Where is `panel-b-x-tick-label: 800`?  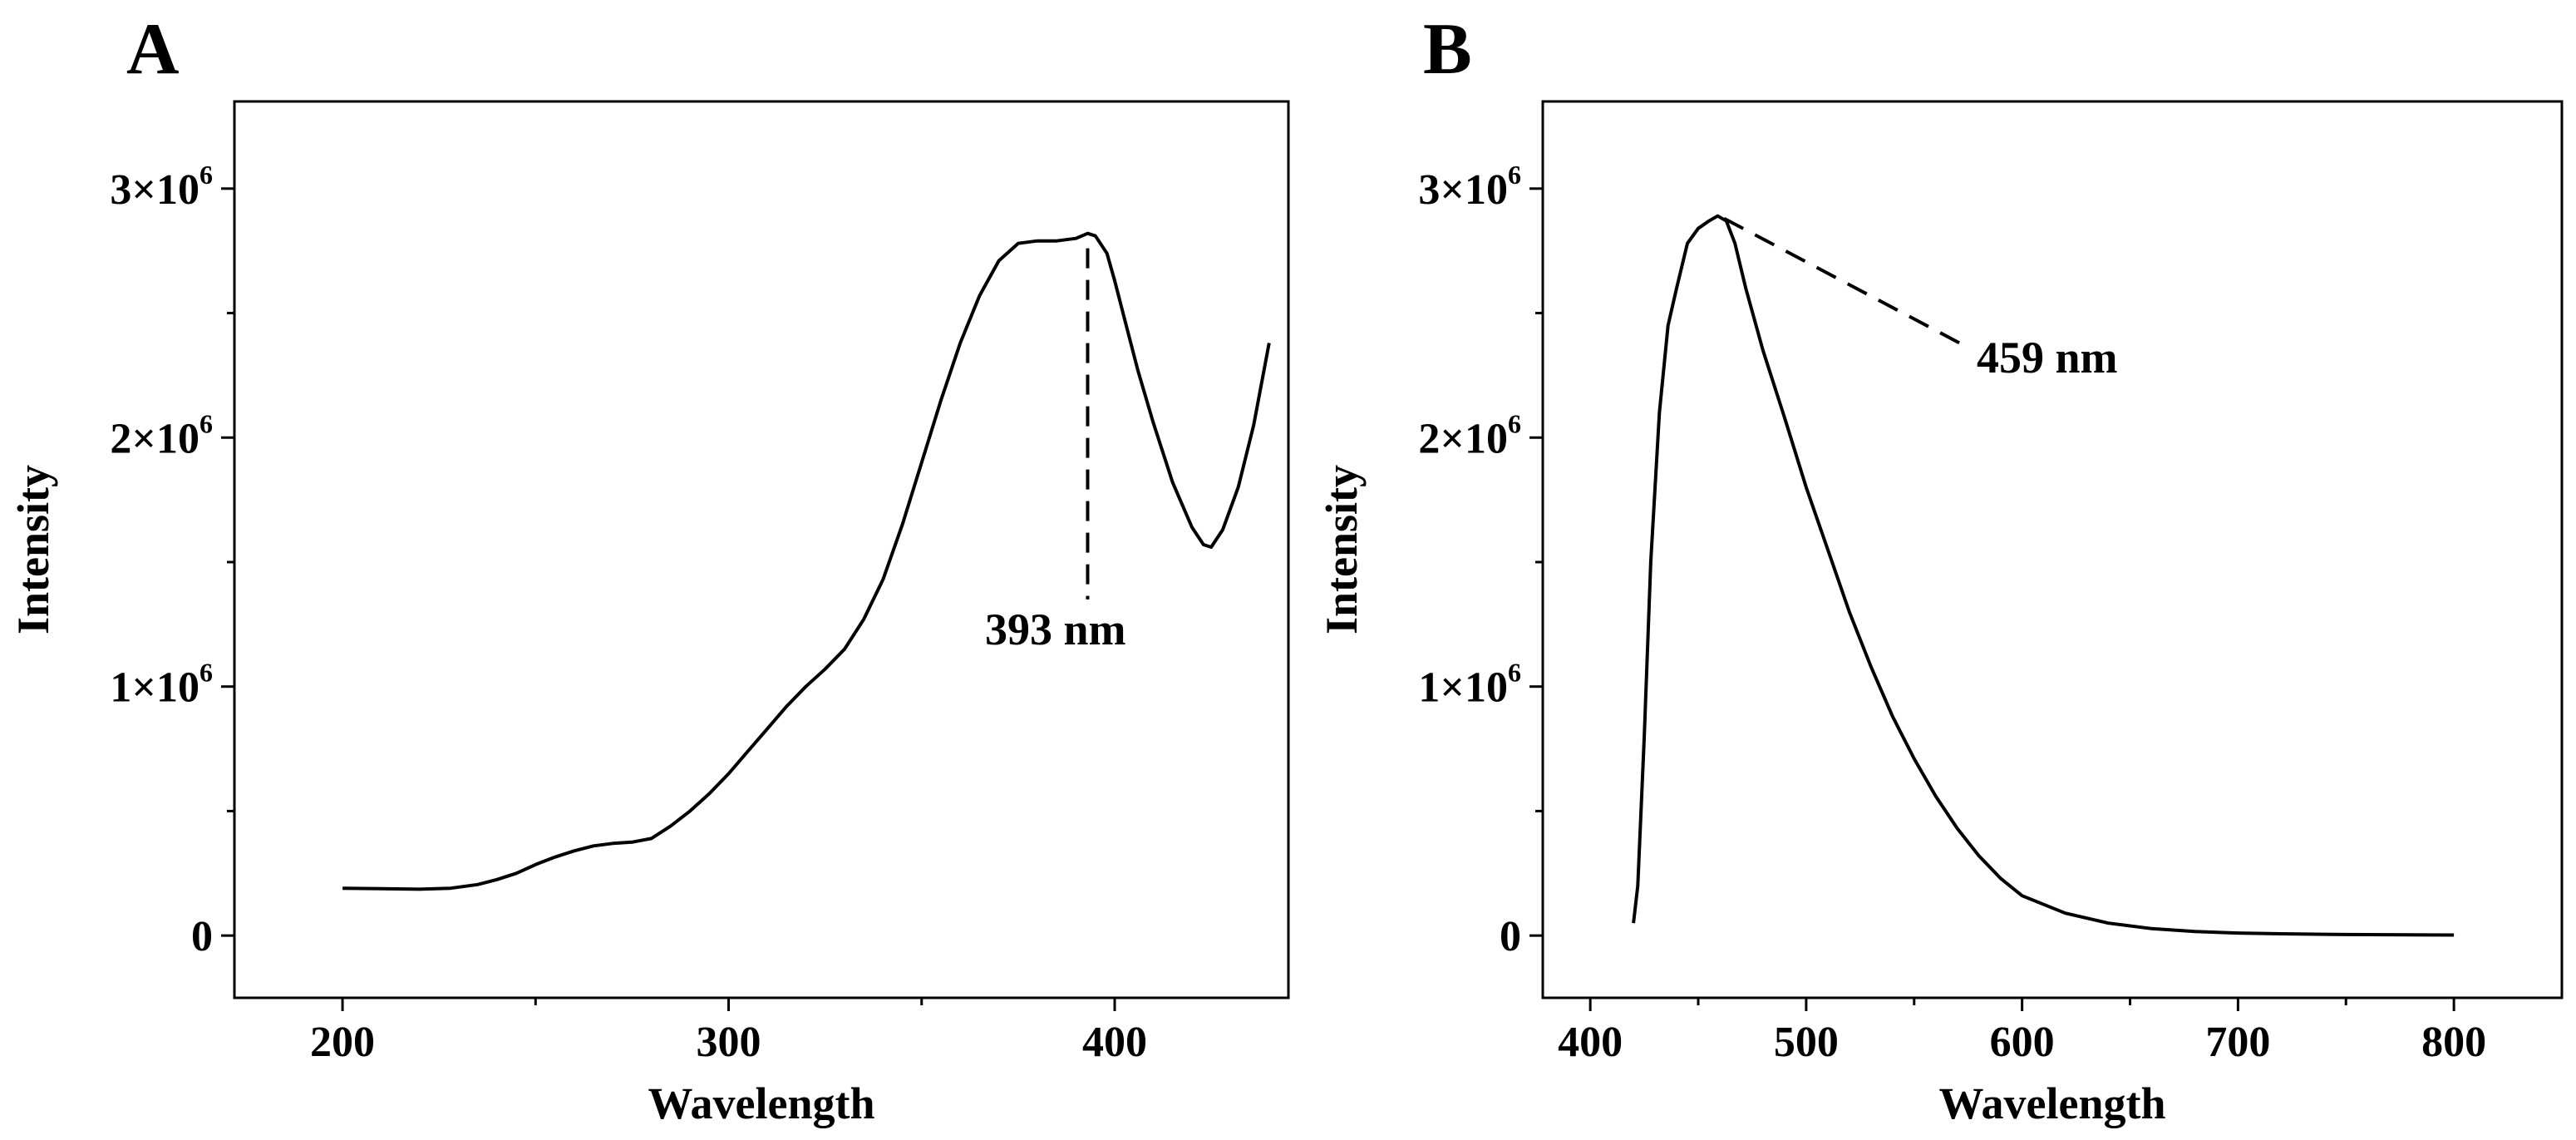 panel-b-x-tick-label: 800 is located at coordinates (2453, 1042).